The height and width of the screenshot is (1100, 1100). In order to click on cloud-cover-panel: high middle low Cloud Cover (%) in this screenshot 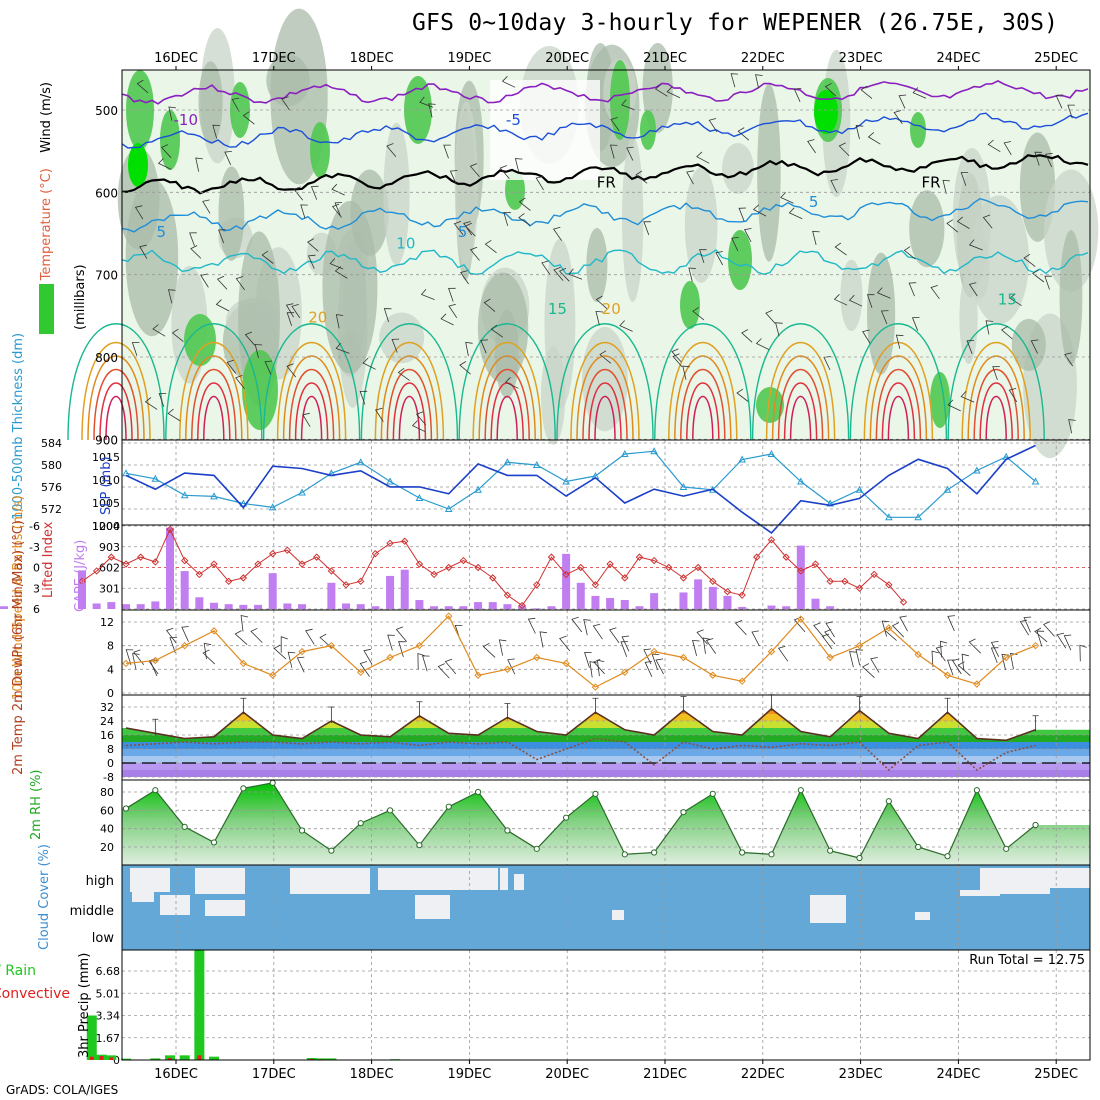, I will do `click(563, 897)`.